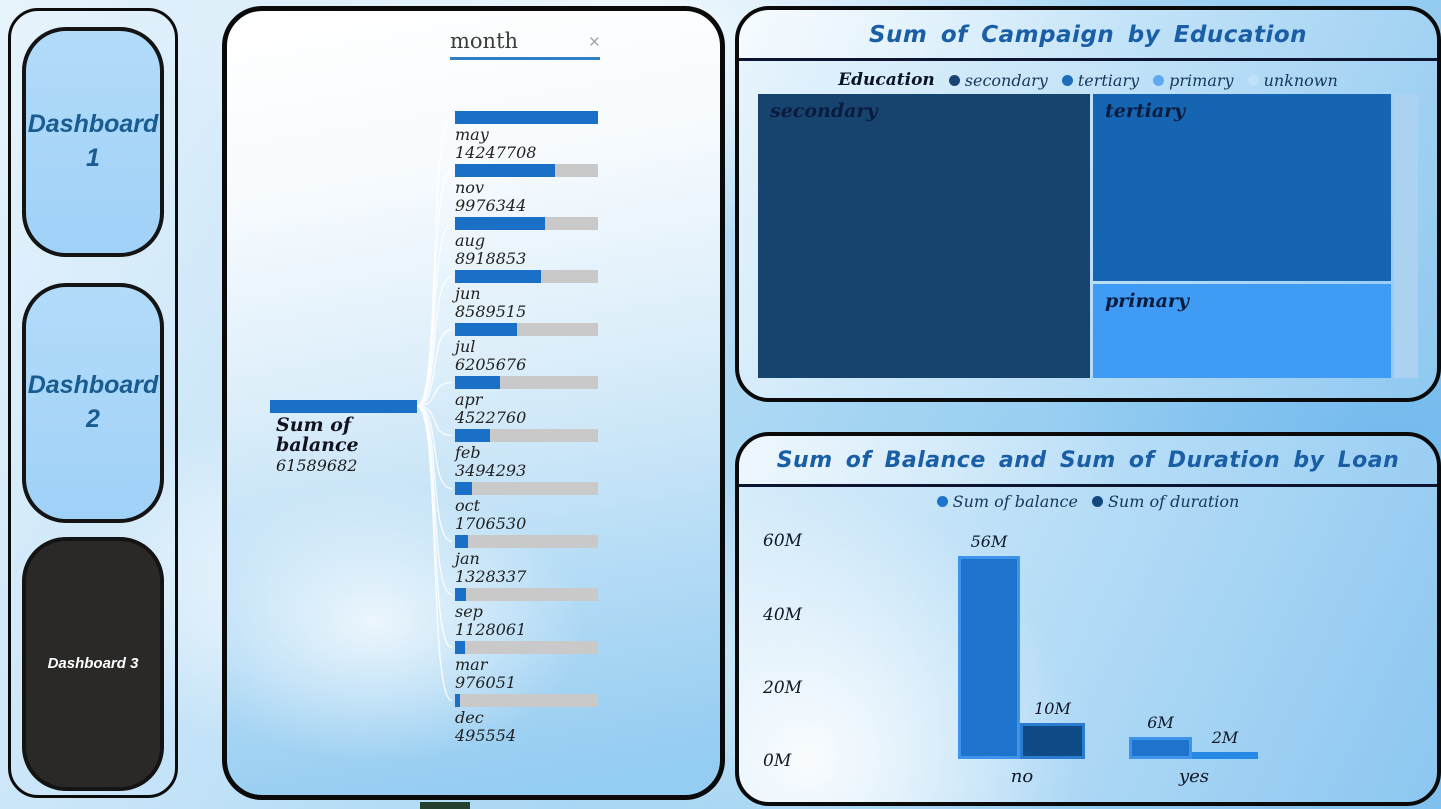 The height and width of the screenshot is (809, 1441). What do you see at coordinates (1406, 236) in the screenshot?
I see `treemap-tile-unknown` at bounding box center [1406, 236].